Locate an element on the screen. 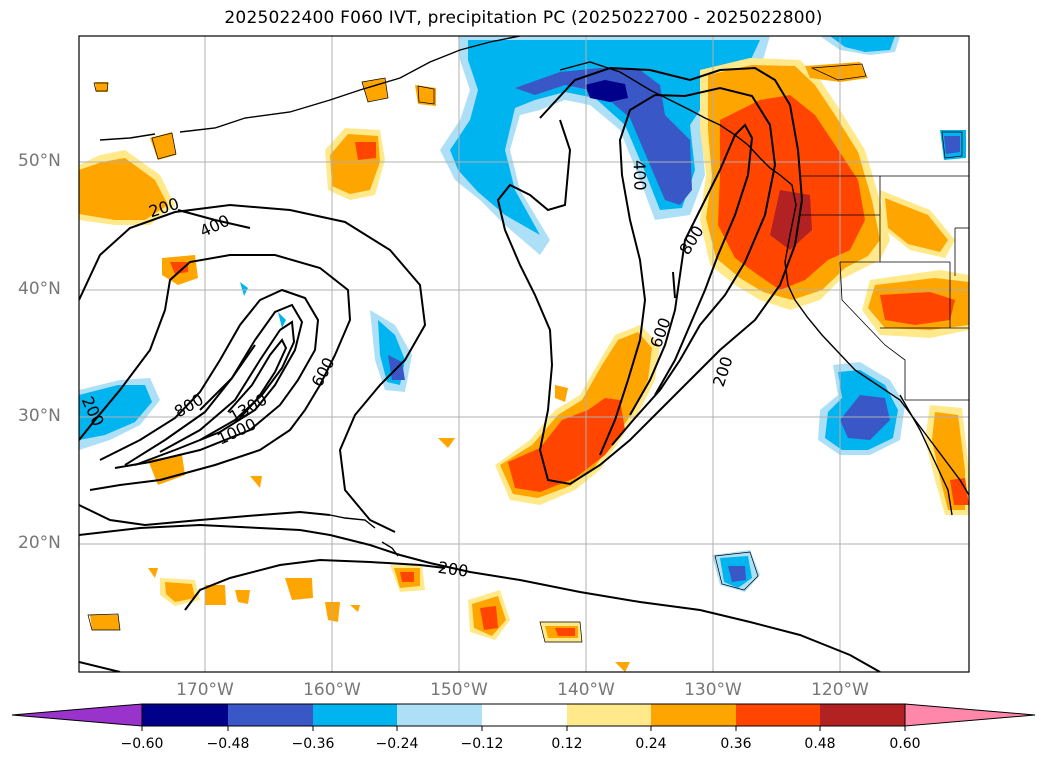 The height and width of the screenshot is (765, 1047). colorbar-tick-label: 0.24 is located at coordinates (651, 744).